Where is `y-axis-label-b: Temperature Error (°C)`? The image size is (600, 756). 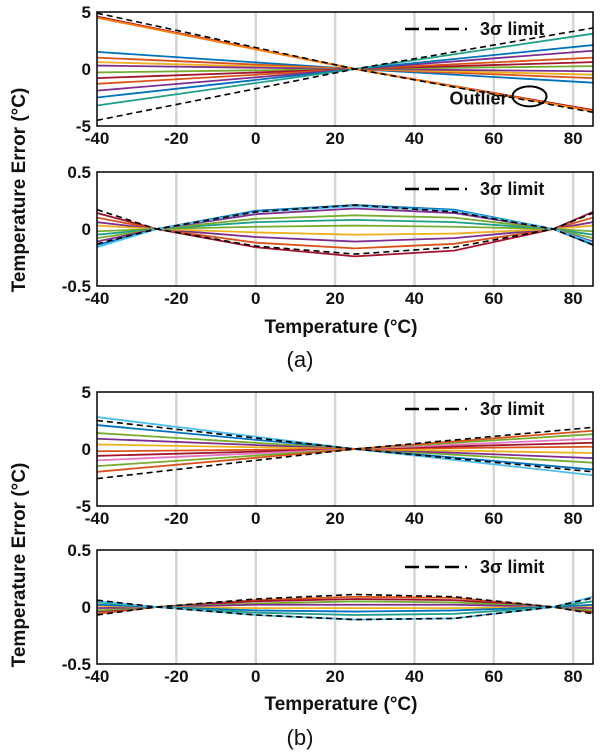 y-axis-label-b: Temperature Error (°C) is located at coordinates (19, 565).